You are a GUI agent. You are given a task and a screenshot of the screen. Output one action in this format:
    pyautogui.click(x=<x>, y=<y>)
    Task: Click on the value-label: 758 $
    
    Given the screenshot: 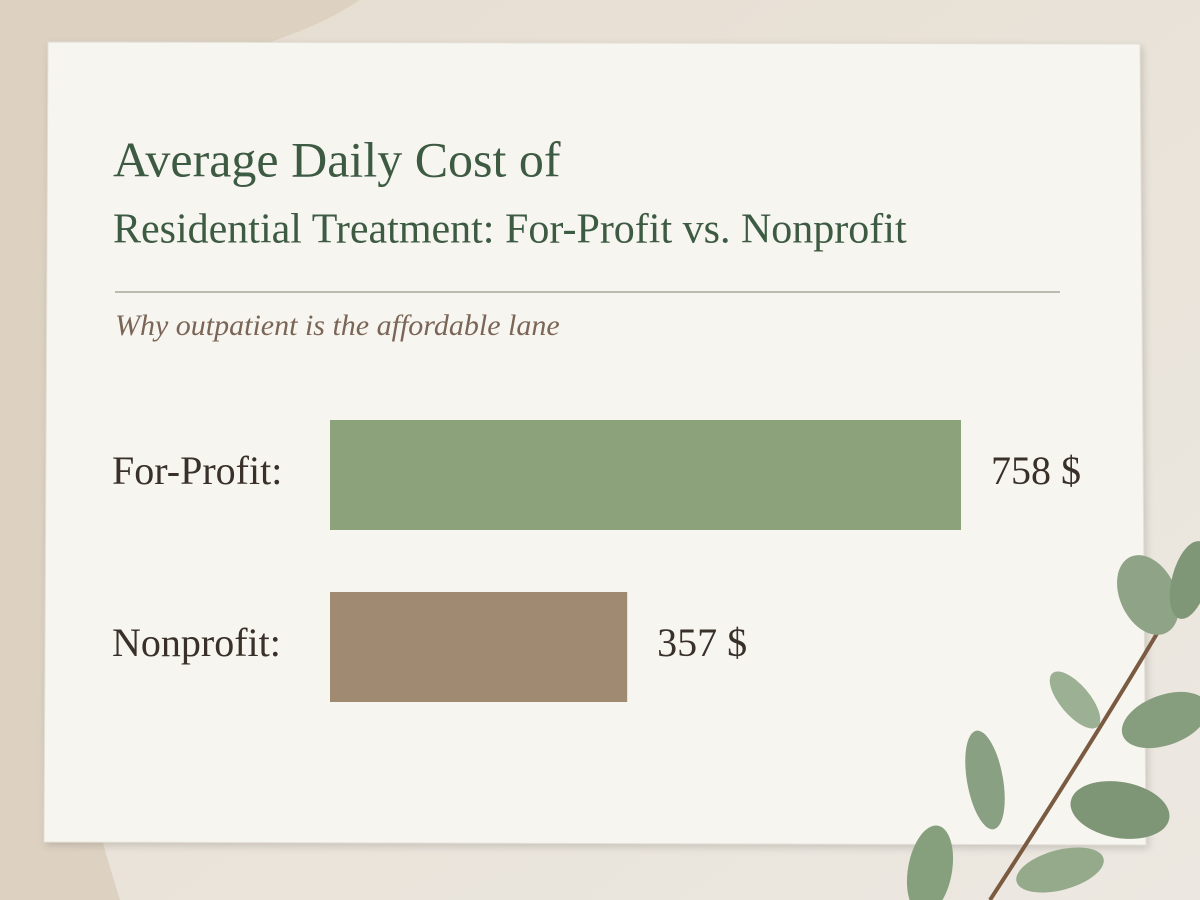 What is the action you would take?
    pyautogui.click(x=1036, y=470)
    